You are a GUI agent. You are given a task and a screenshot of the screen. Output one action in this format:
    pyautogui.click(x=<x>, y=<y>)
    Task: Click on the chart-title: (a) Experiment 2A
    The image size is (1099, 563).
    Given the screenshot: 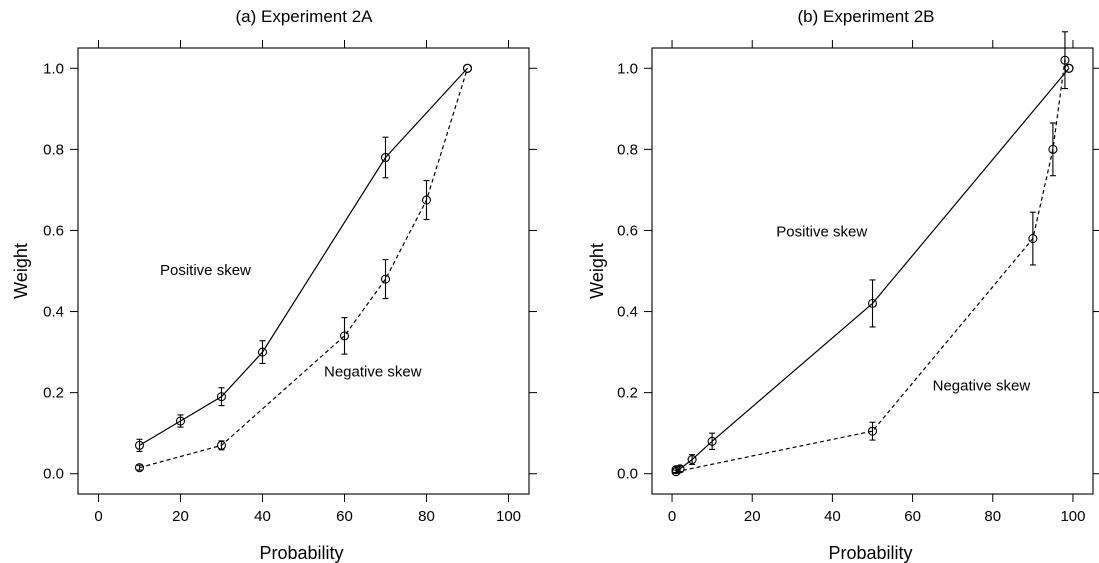 What is the action you would take?
    pyautogui.click(x=305, y=16)
    